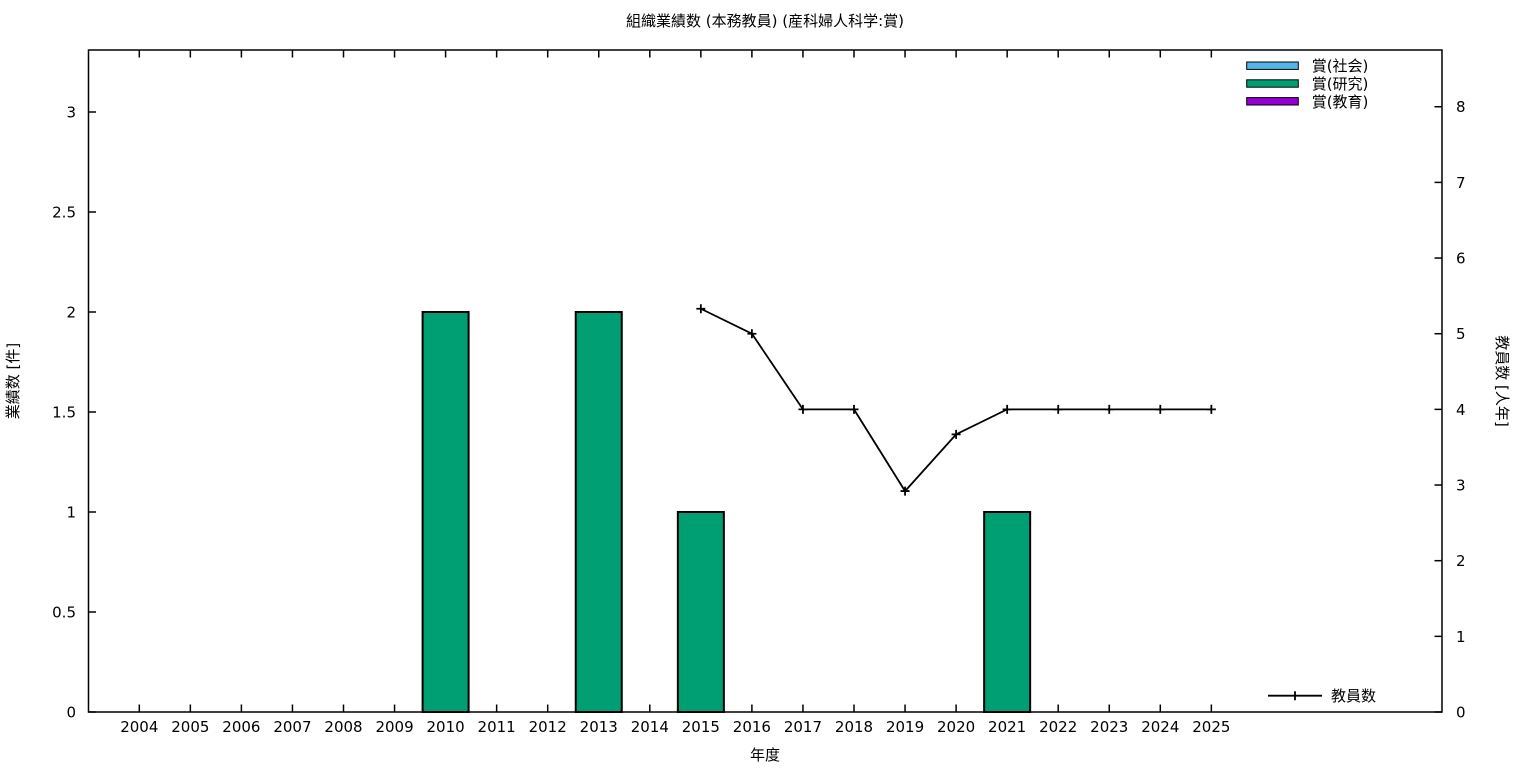  Describe the element at coordinates (548, 727) in the screenshot. I see `x-tick-label: 2012` at that location.